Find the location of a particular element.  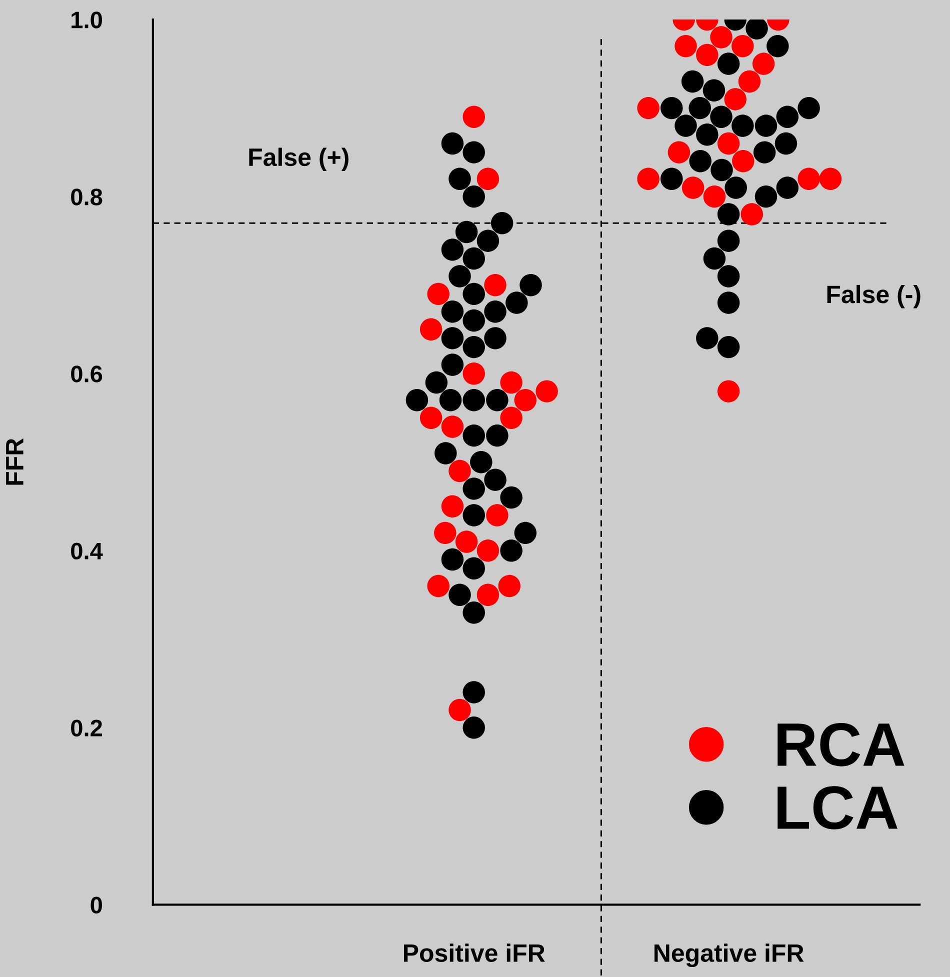

annotation: False (+) is located at coordinates (298, 160).